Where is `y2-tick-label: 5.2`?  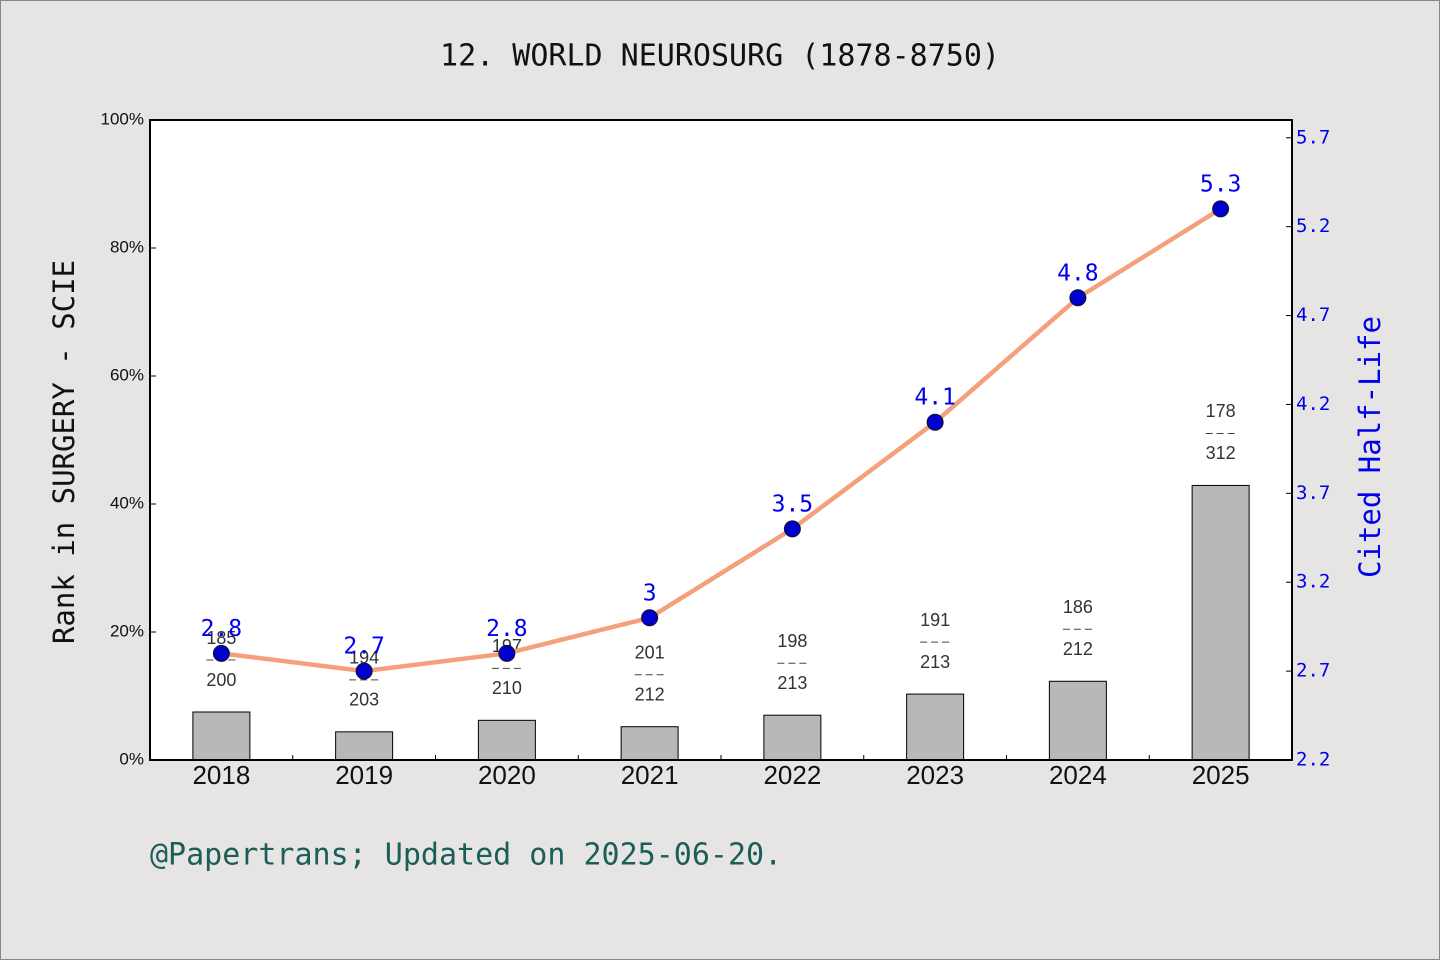 y2-tick-label: 5.2 is located at coordinates (1313, 226).